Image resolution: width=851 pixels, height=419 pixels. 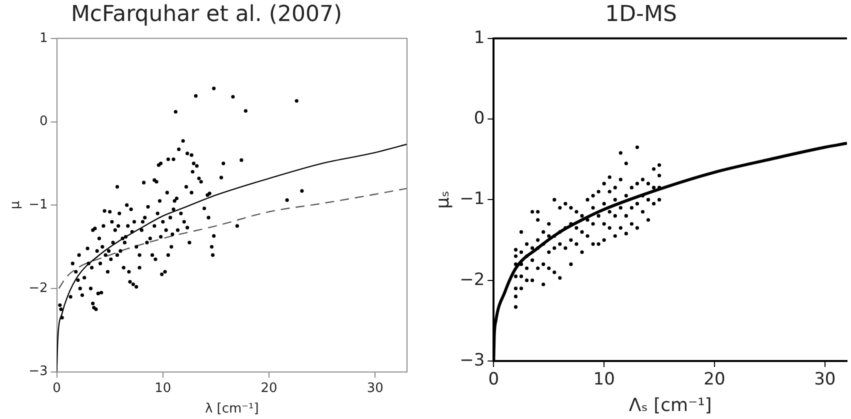 What do you see at coordinates (670, 405) in the screenshot?
I see `x-axis-title: Λₛ [cm⁻¹]` at bounding box center [670, 405].